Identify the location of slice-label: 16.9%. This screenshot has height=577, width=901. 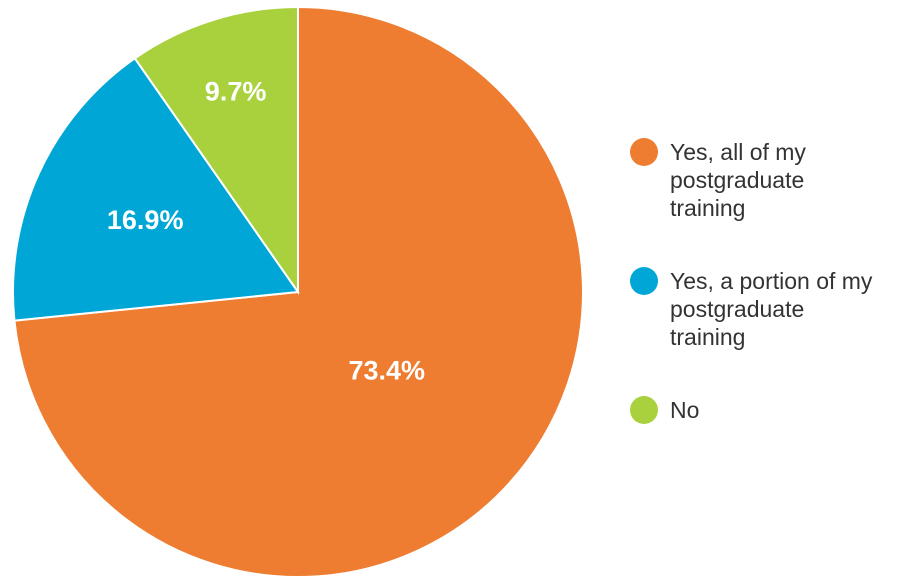
(145, 220).